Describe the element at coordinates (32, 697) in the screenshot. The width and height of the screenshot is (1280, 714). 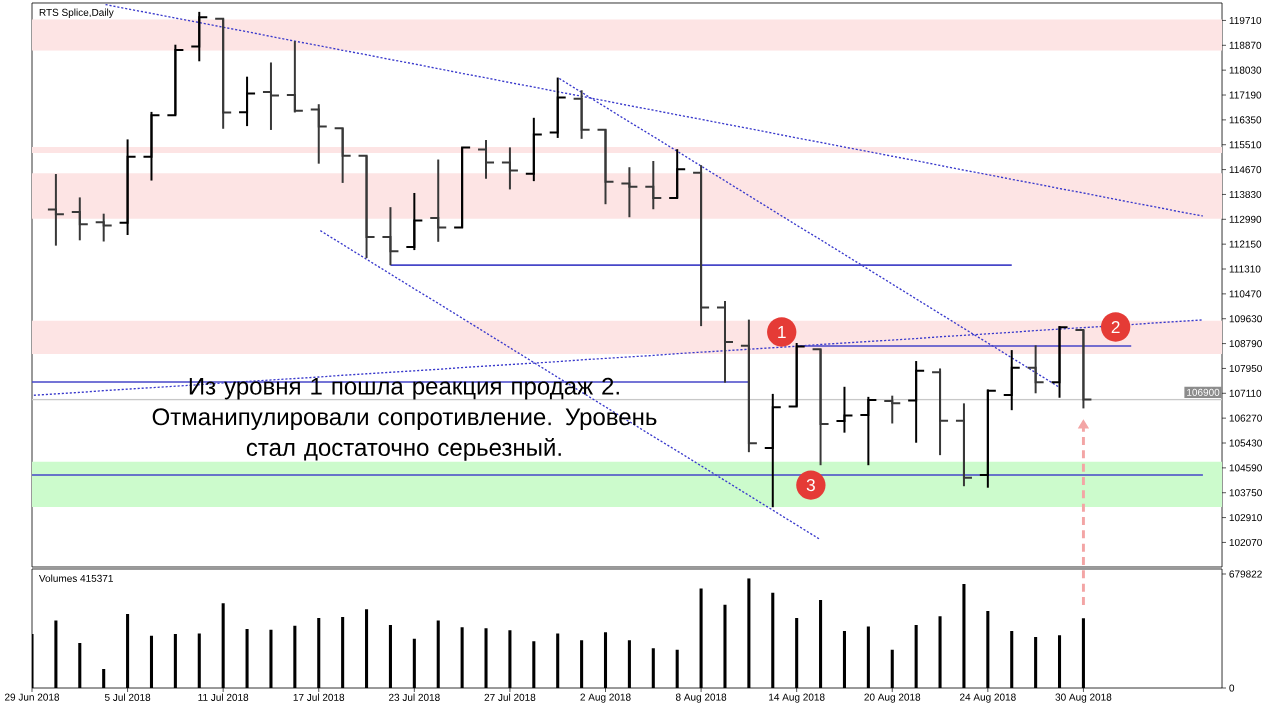
I see `x-tick-label: 29 Jun 2018` at that location.